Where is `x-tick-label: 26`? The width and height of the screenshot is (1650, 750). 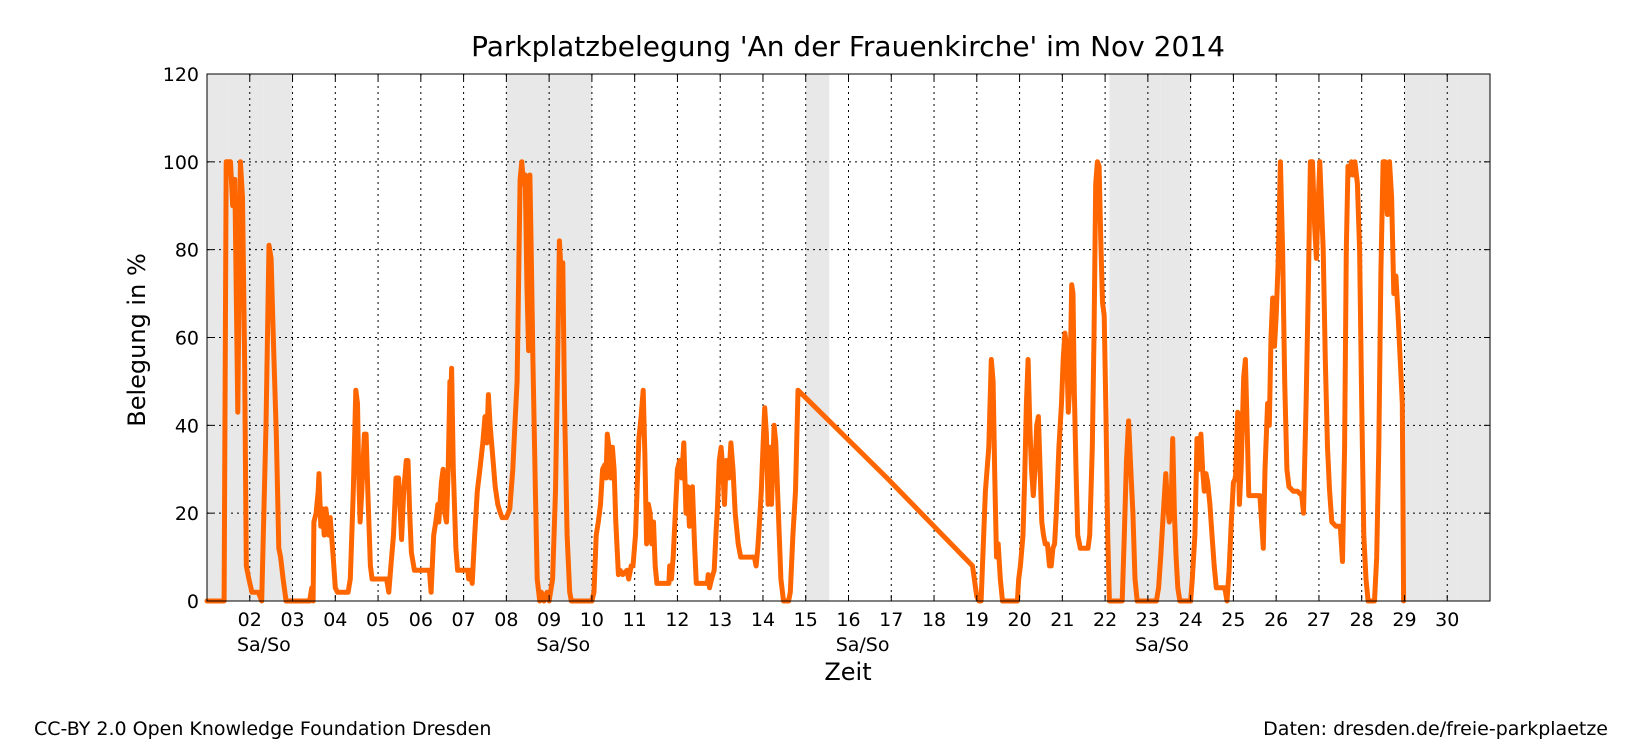 x-tick-label: 26 is located at coordinates (1276, 620).